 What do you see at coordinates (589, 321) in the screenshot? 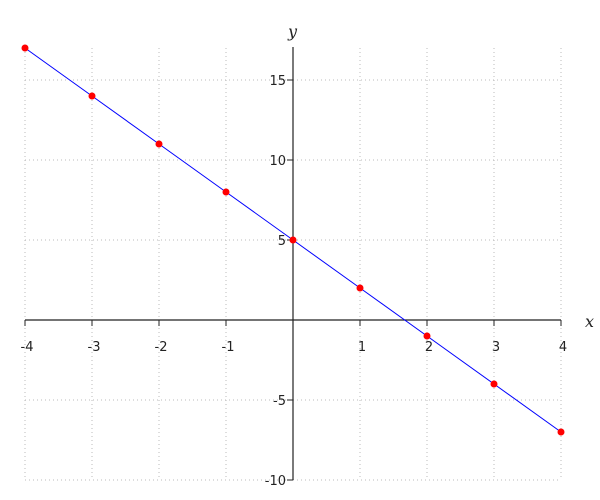
I see `x-axis-label: x` at bounding box center [589, 321].